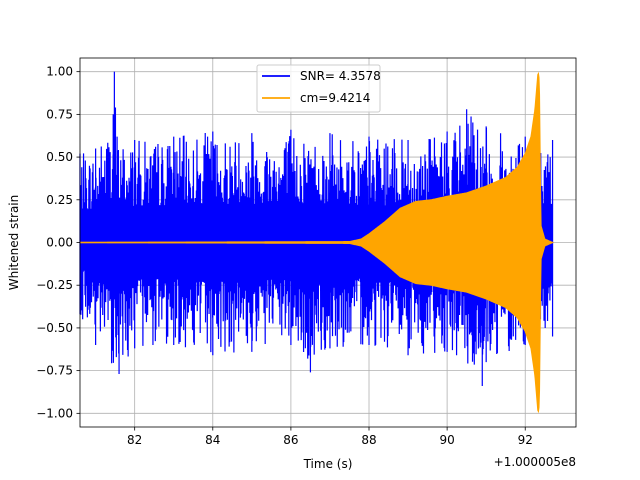  Describe the element at coordinates (59, 72) in the screenshot. I see `y-tick-label: 1.00` at that location.